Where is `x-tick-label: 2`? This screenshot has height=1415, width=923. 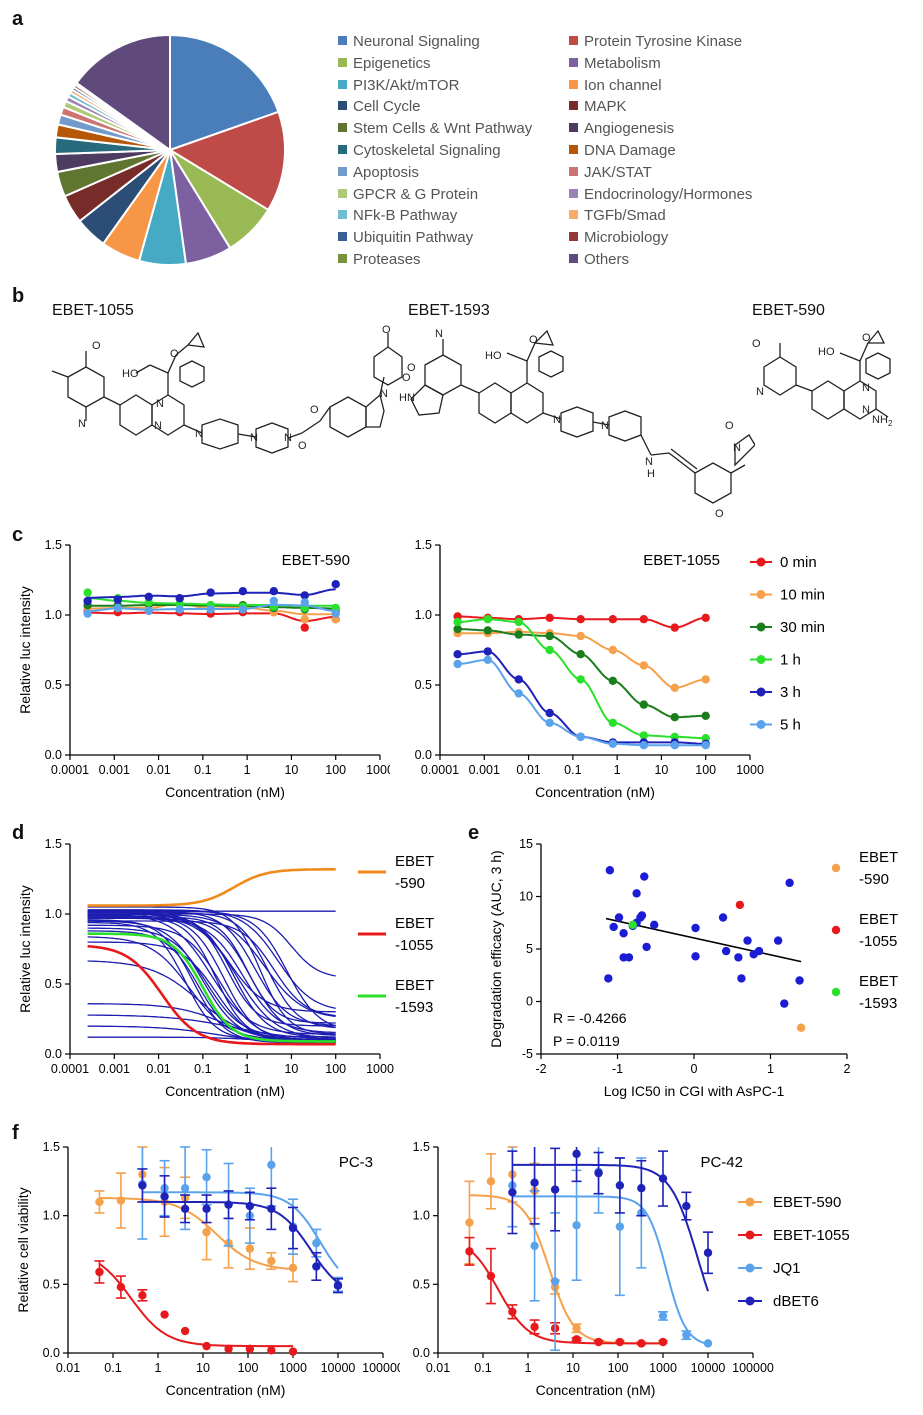 x-tick-label: 2 is located at coordinates (847, 1069).